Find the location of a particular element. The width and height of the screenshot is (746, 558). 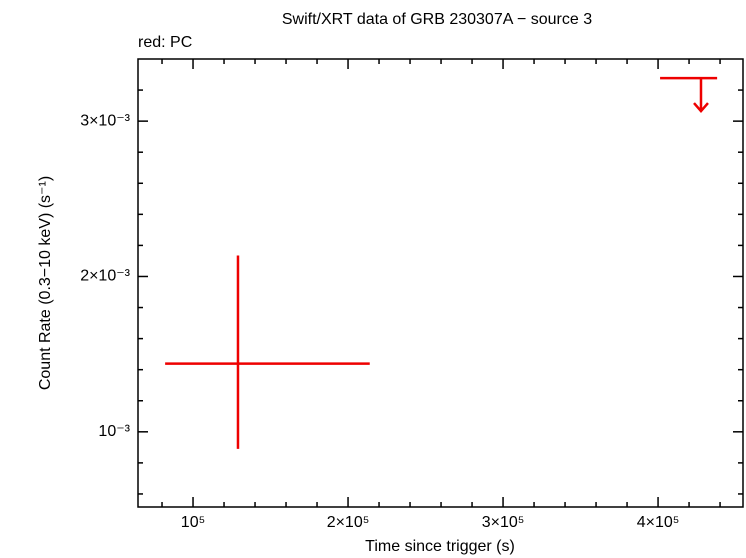

x-tick-label: 10⁵ is located at coordinates (193, 522).